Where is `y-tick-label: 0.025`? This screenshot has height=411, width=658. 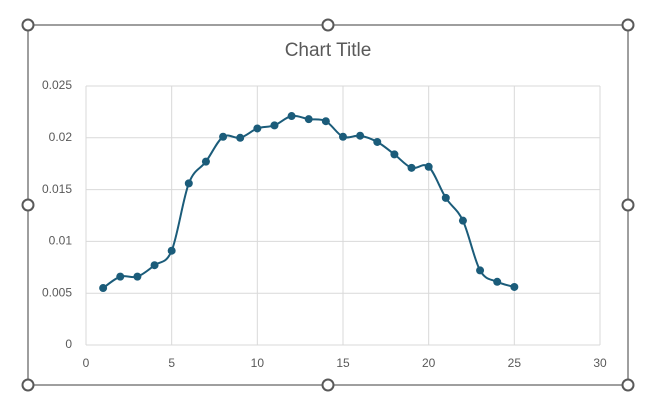 y-tick-label: 0.025 is located at coordinates (57, 85).